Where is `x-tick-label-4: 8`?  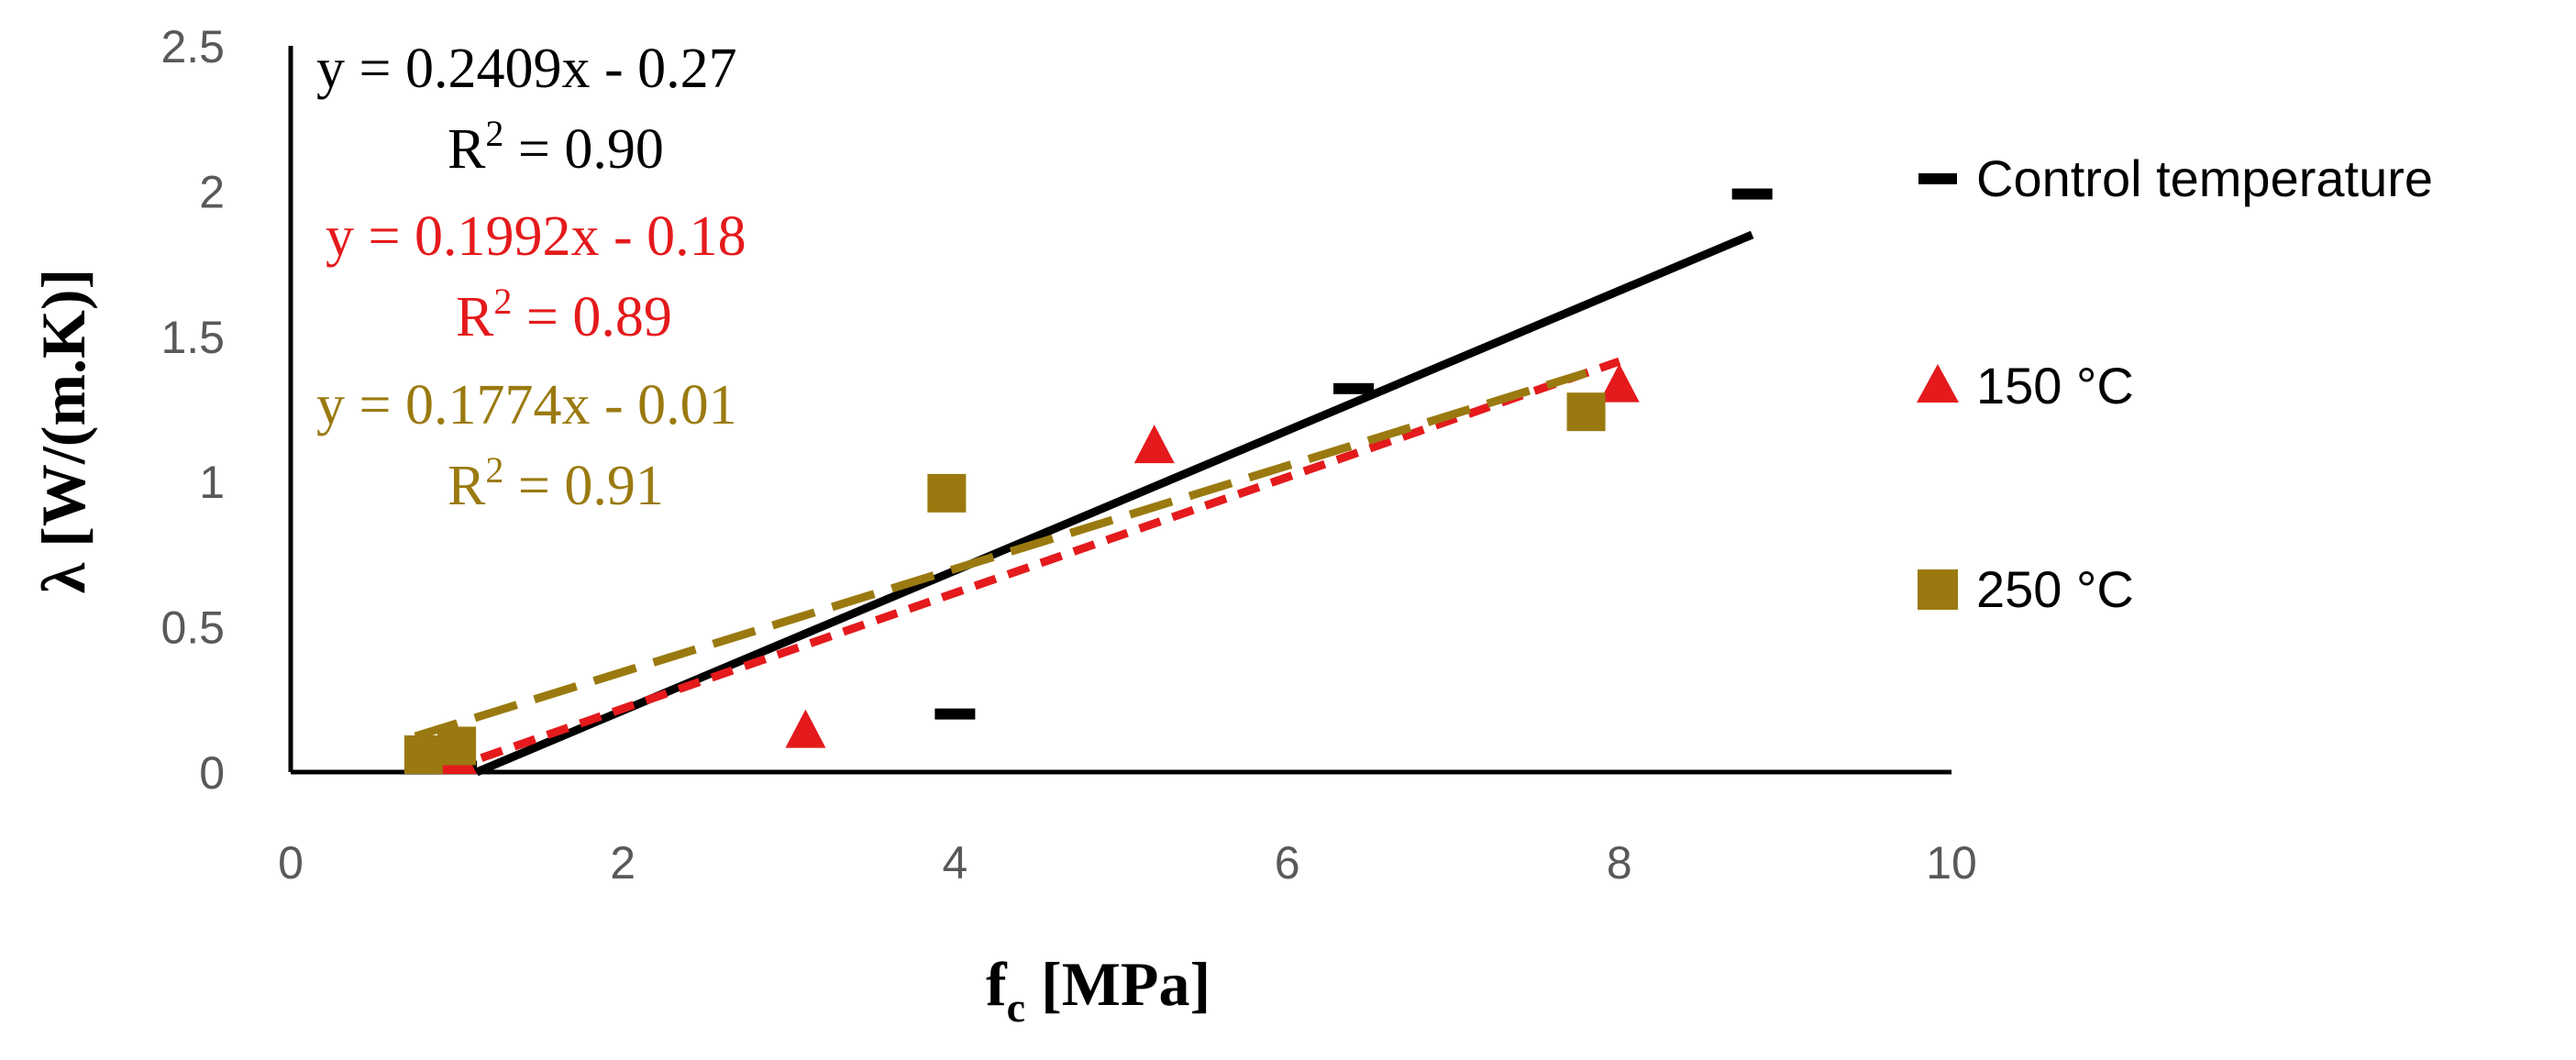 x-tick-label-4: 8 is located at coordinates (1619, 863).